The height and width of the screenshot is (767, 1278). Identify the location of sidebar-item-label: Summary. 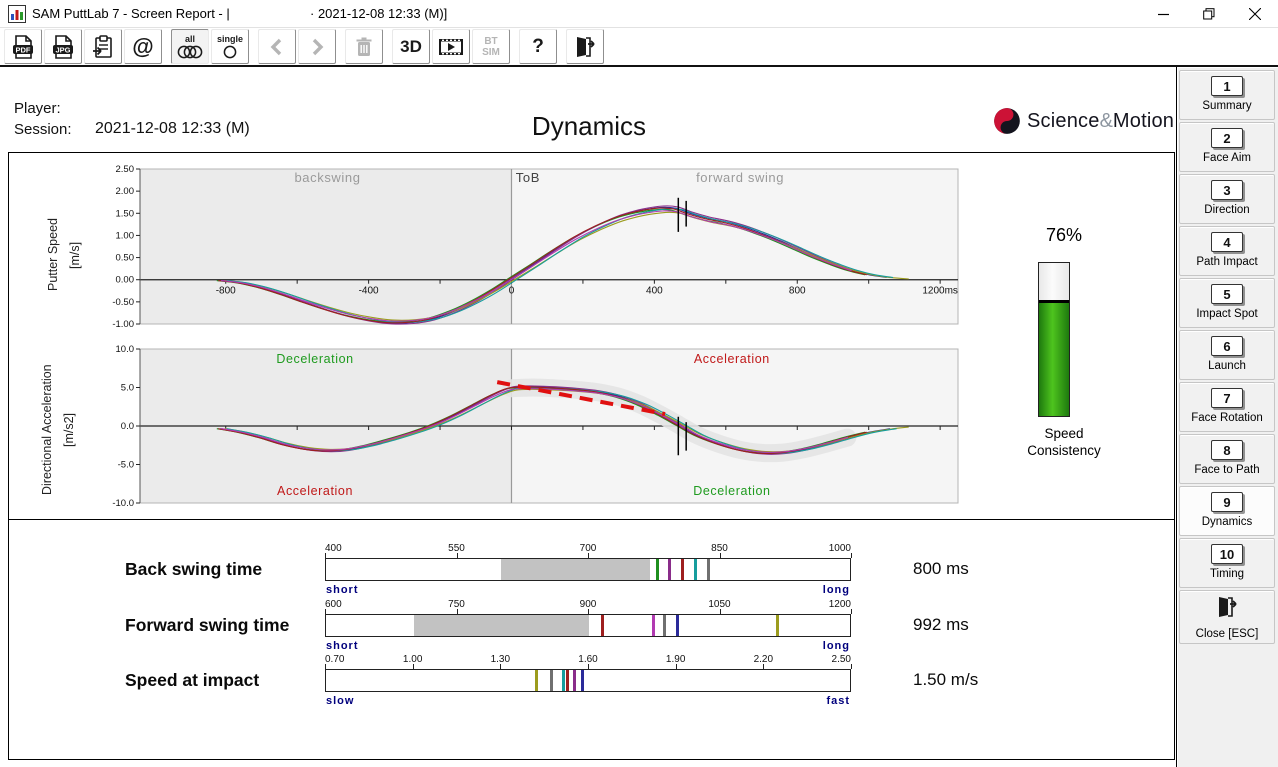
(1227, 106).